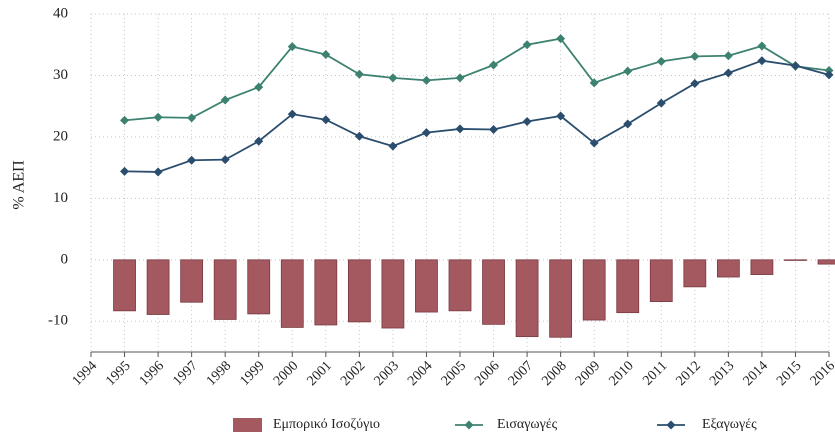 The image size is (835, 436). I want to click on legend-label: Εισαγωγές, so click(527, 424).